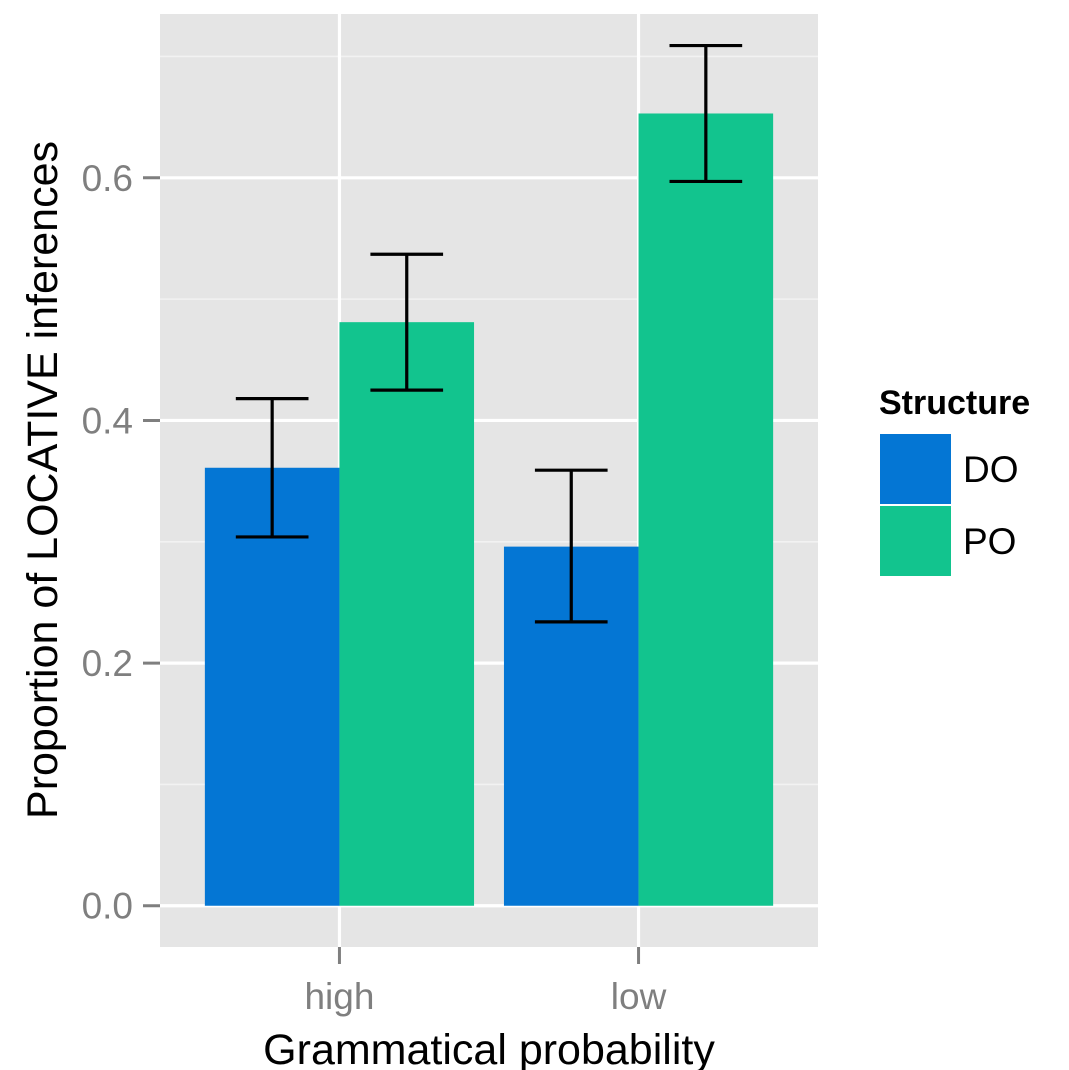  I want to click on legend-label-po: PO, so click(989, 541).